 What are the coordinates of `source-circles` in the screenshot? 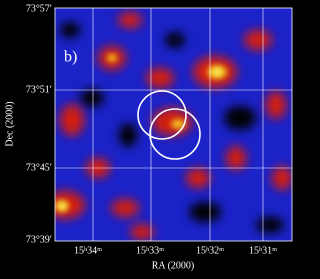 It's located at (169, 125).